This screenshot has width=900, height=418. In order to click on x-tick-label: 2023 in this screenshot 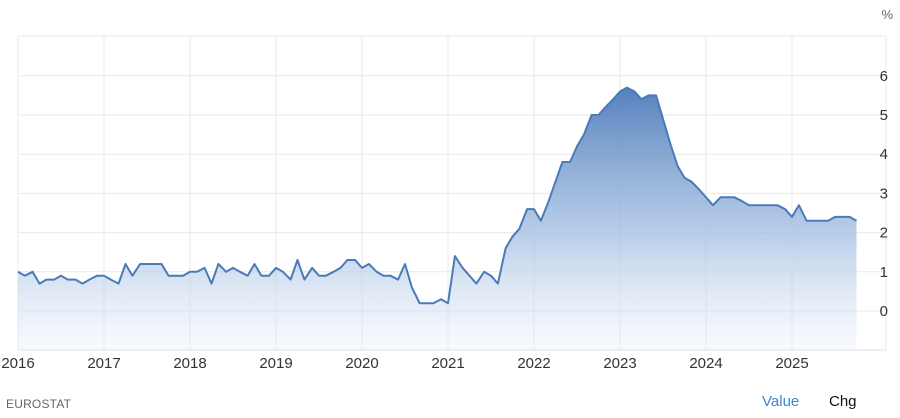, I will do `click(619, 363)`.